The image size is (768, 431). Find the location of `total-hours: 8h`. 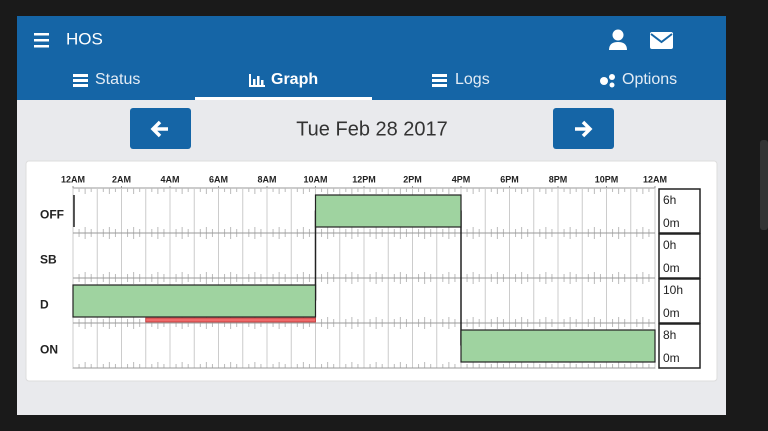

total-hours: 8h is located at coordinates (669, 335).